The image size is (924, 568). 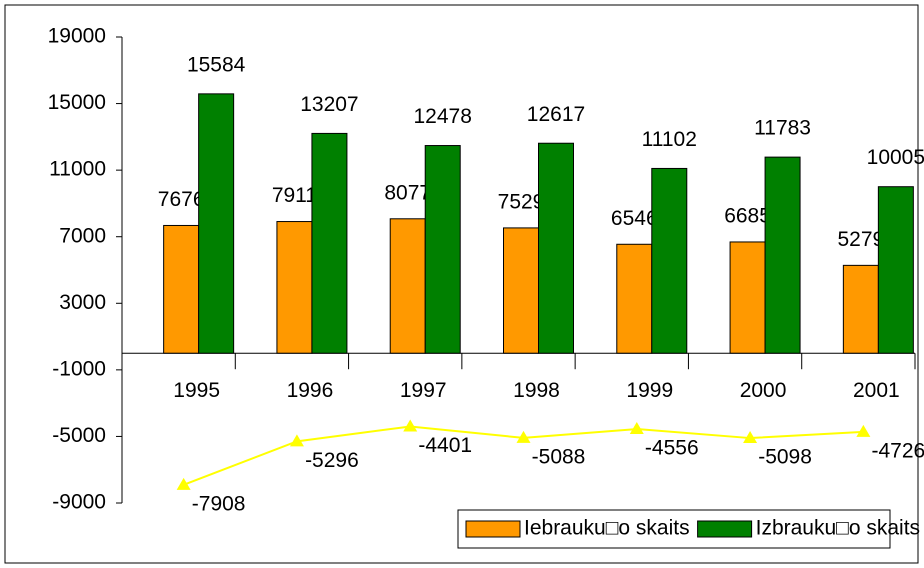 I want to click on y-tick-label: -5000, so click(x=79, y=435).